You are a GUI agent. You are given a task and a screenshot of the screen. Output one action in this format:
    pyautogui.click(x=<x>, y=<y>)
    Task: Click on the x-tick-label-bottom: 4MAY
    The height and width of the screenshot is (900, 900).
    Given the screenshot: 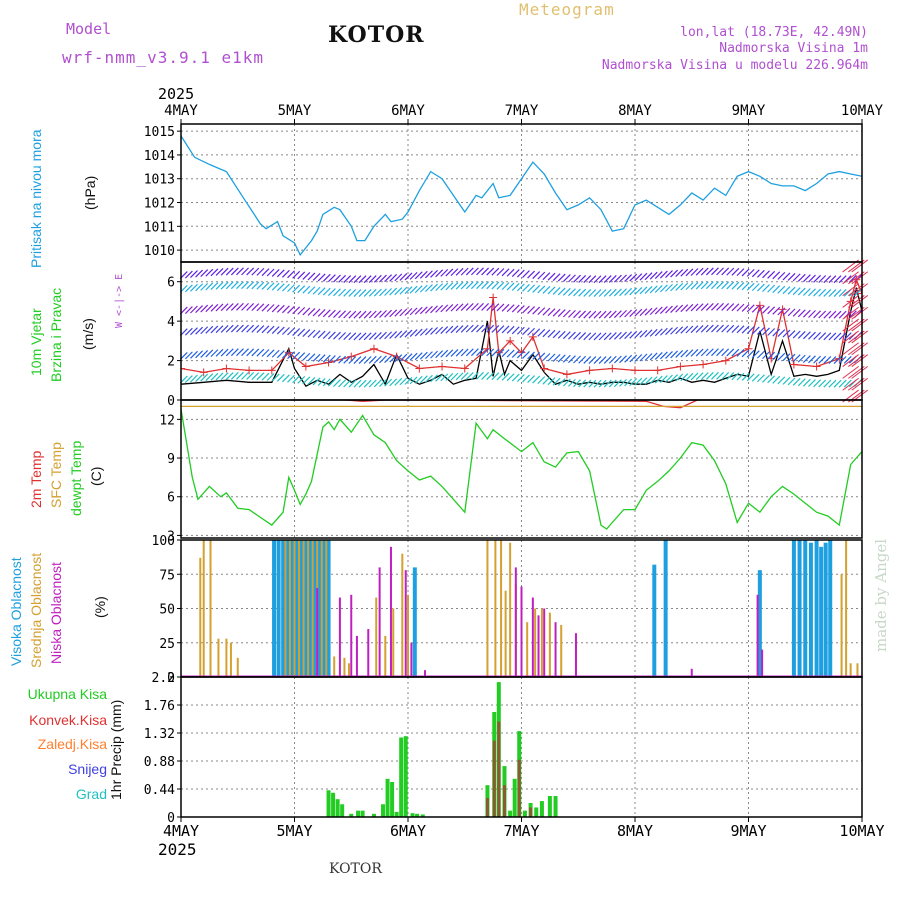 What is the action you would take?
    pyautogui.click(x=181, y=831)
    